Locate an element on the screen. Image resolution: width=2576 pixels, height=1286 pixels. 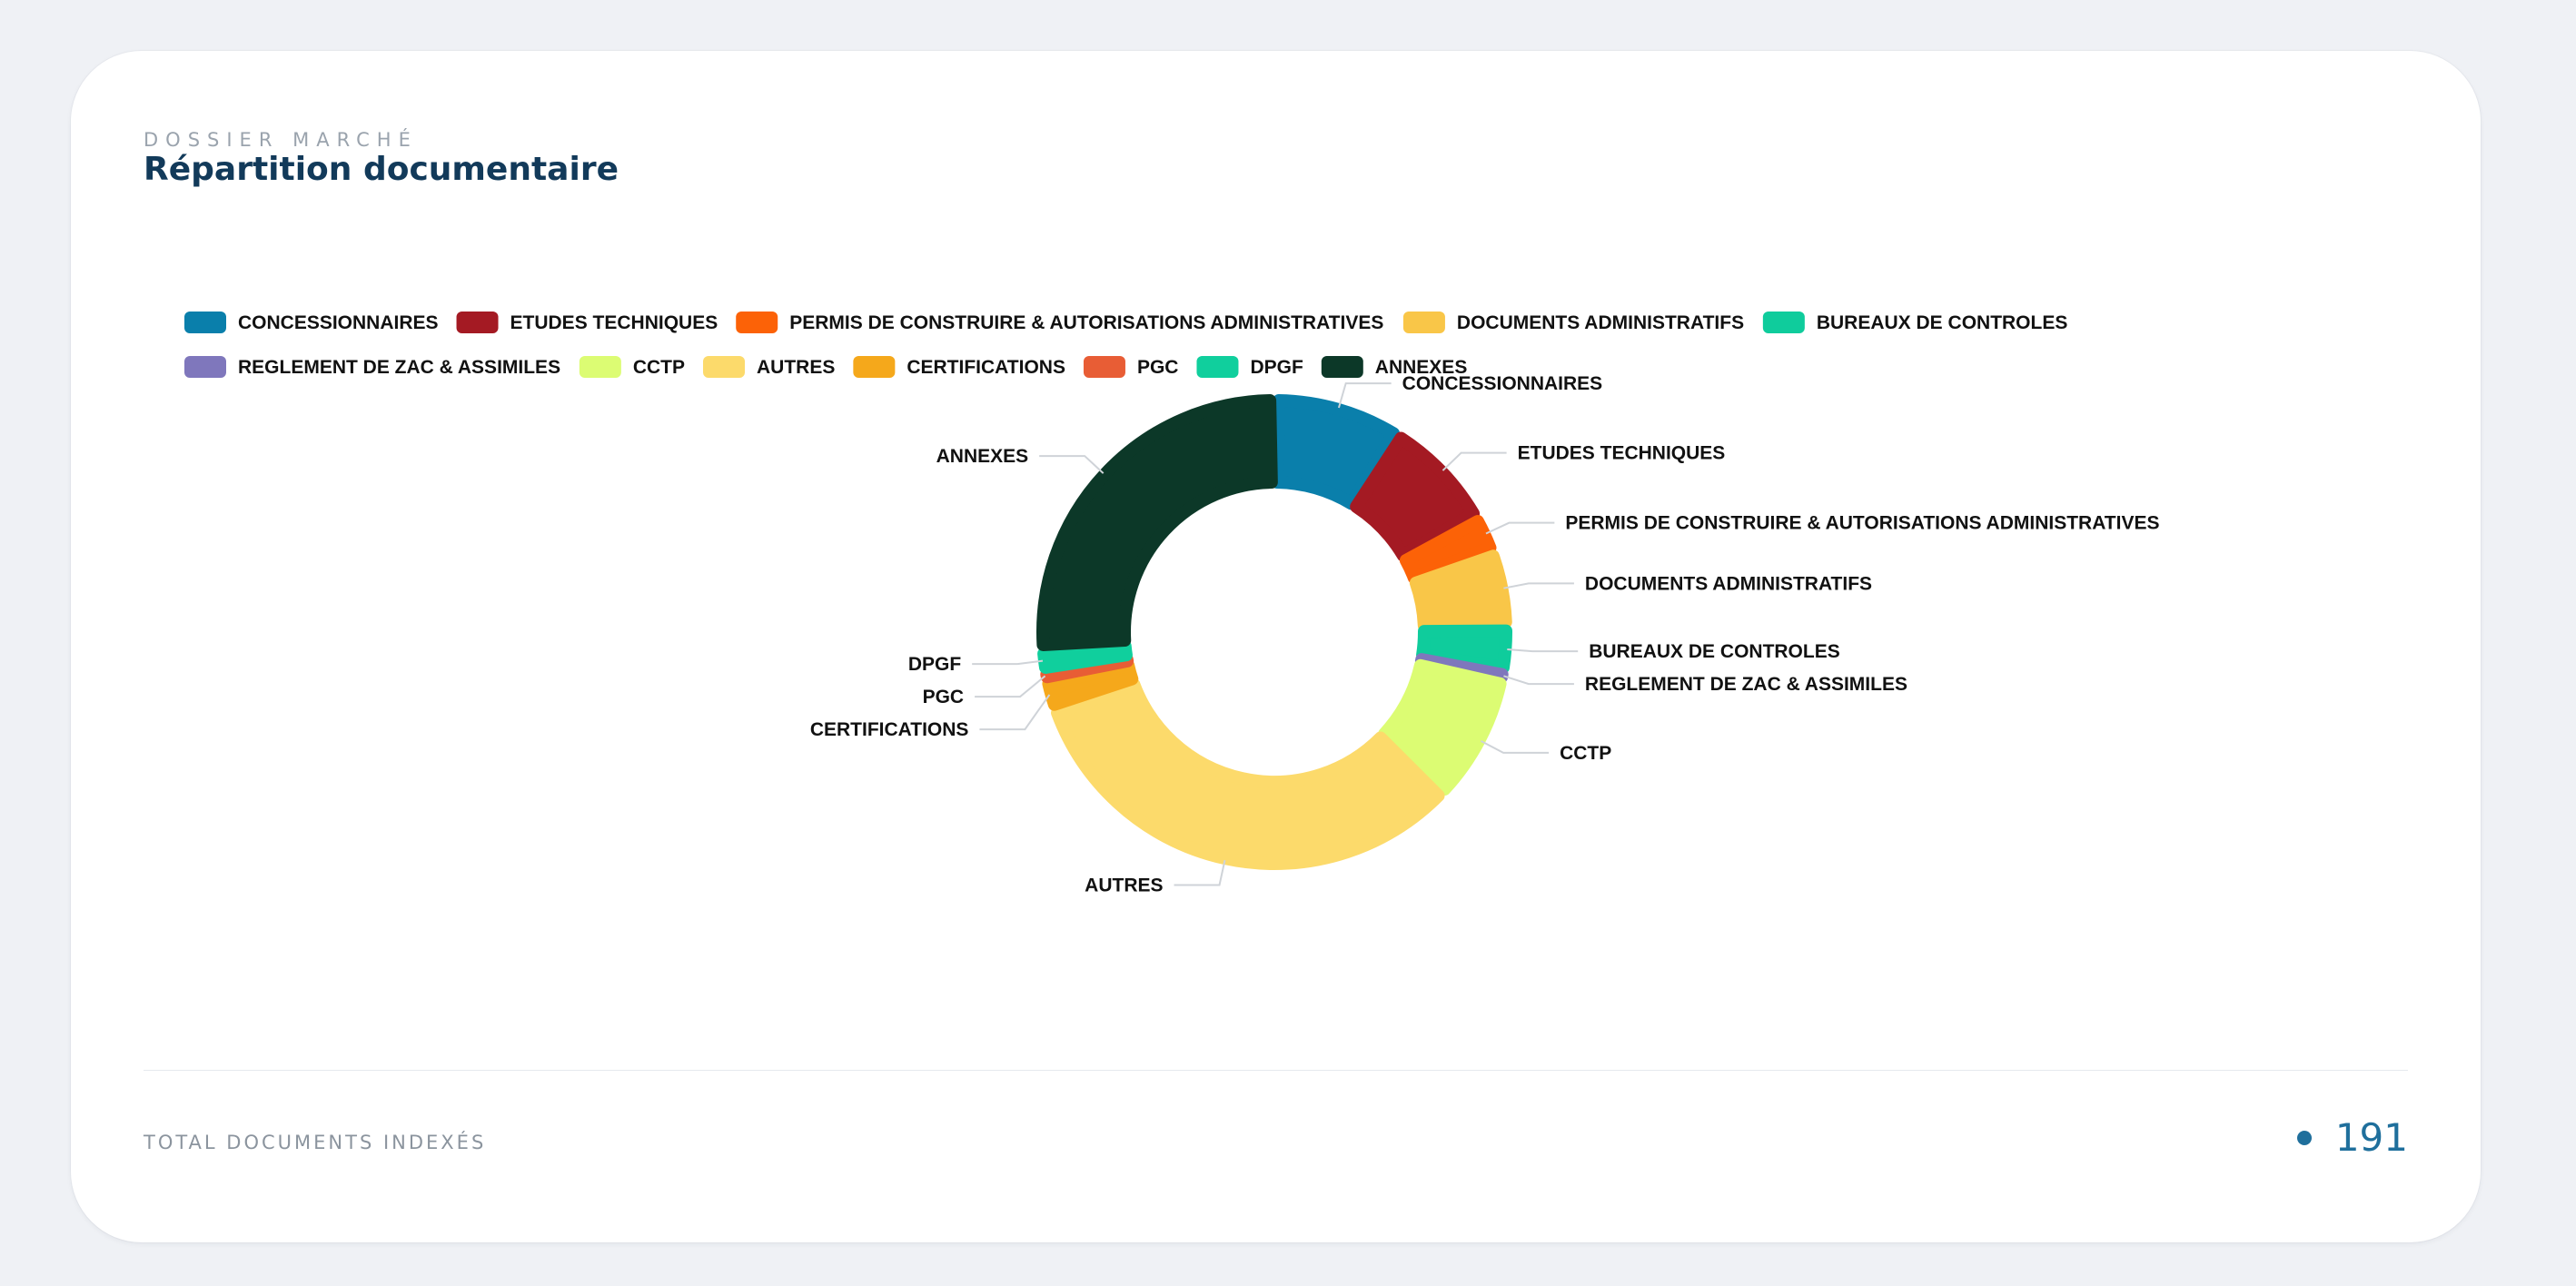
slice-label-cctp: CCTP is located at coordinates (1585, 753).